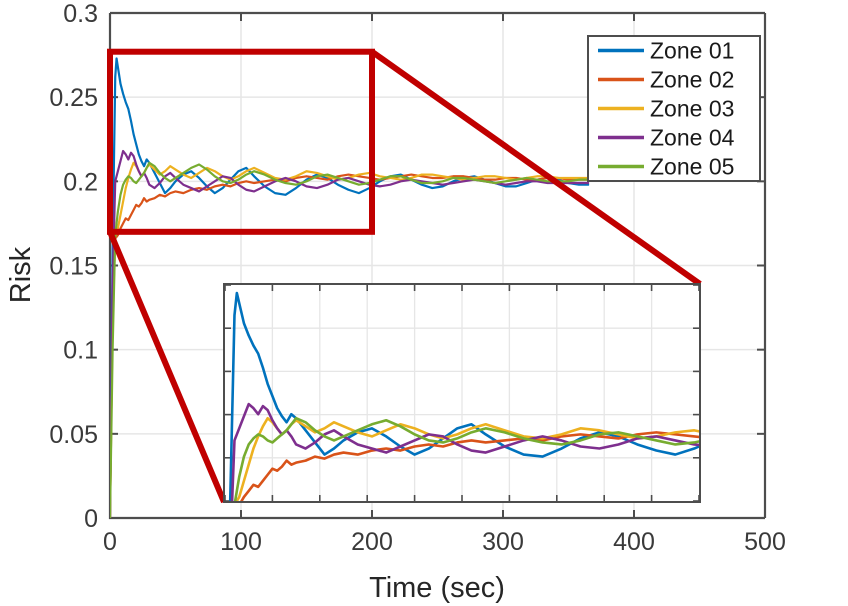 The height and width of the screenshot is (606, 848). I want to click on x-tick-label: 300, so click(503, 542).